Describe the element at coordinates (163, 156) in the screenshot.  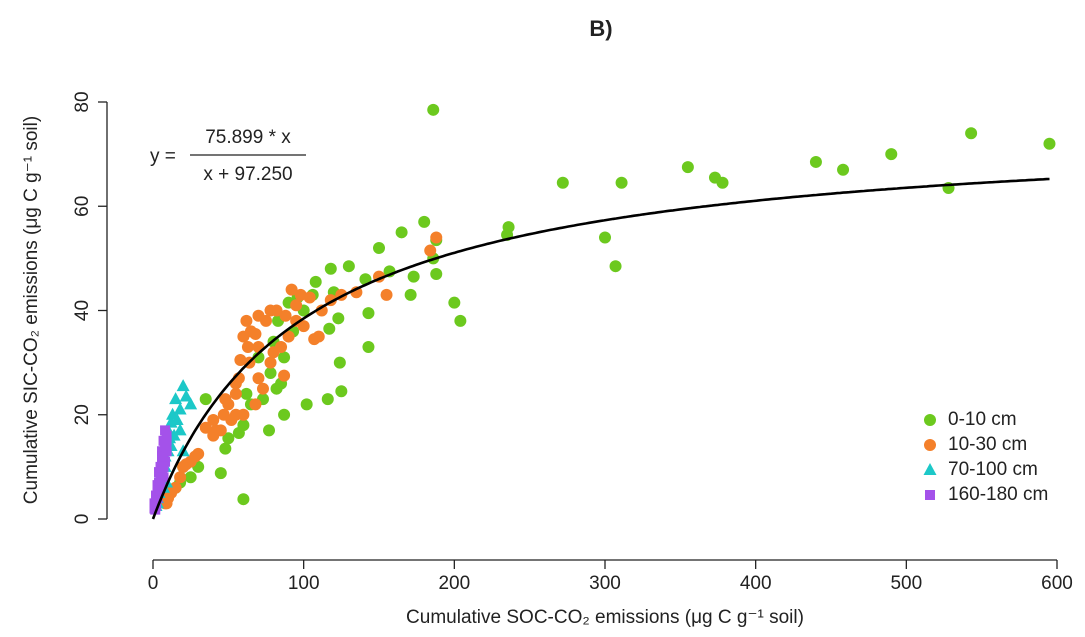
I see `equation-lhs: y =` at that location.